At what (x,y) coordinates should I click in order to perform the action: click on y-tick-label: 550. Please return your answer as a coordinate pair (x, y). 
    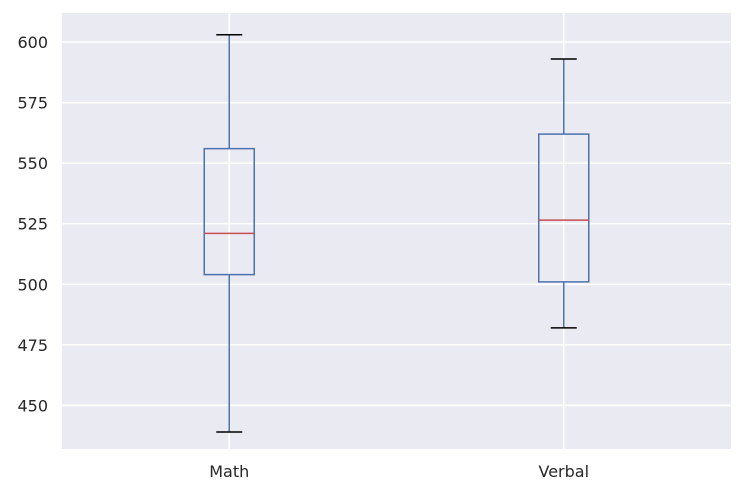
    Looking at the image, I should click on (32, 163).